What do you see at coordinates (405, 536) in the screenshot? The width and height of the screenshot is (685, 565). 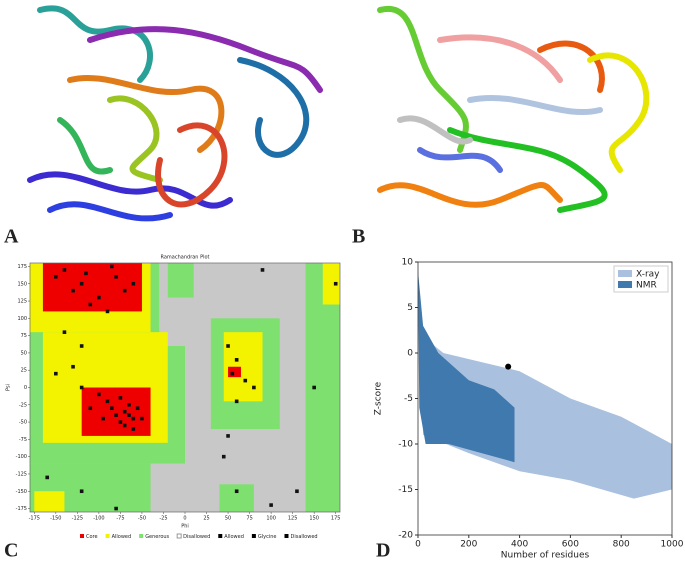 I see `y-tick-label: -20` at bounding box center [405, 536].